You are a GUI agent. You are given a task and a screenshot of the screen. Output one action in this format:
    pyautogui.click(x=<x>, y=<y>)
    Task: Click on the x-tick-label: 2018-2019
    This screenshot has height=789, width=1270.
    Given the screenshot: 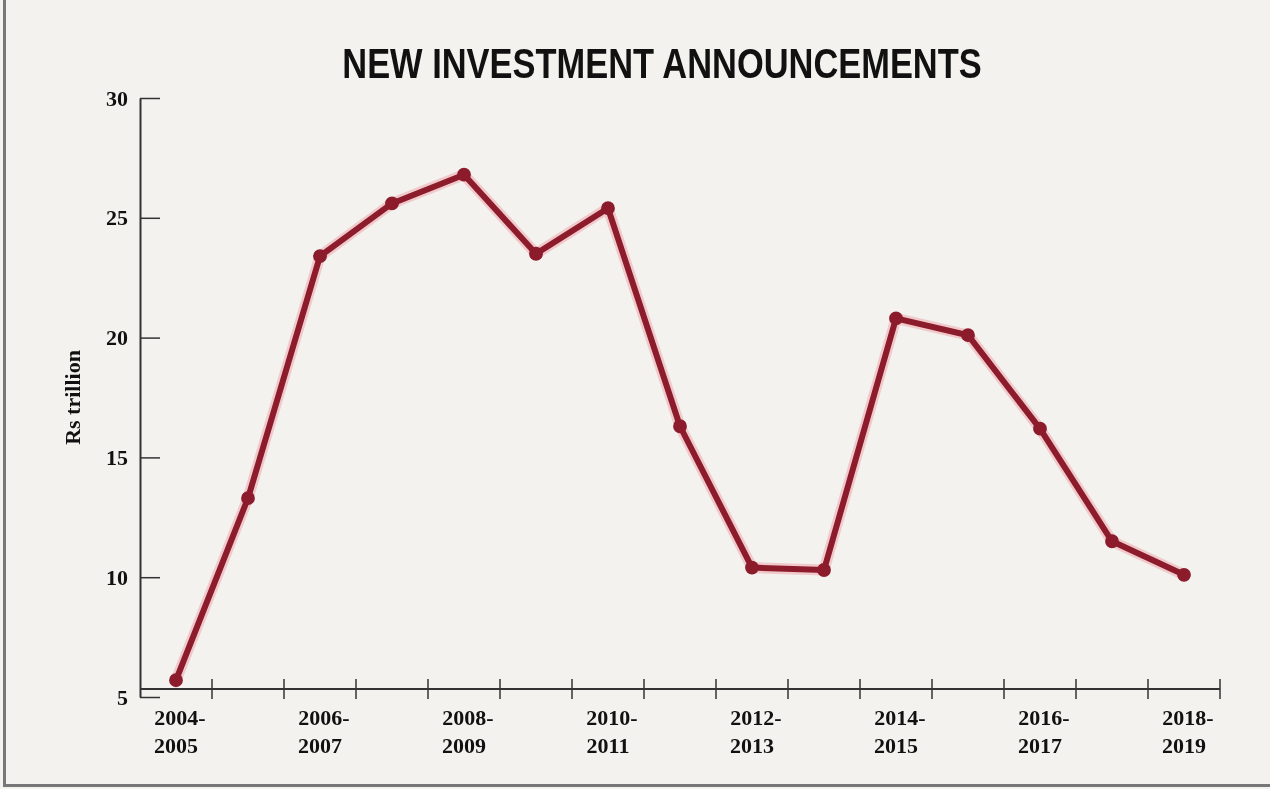 What is the action you would take?
    pyautogui.click(x=1188, y=731)
    